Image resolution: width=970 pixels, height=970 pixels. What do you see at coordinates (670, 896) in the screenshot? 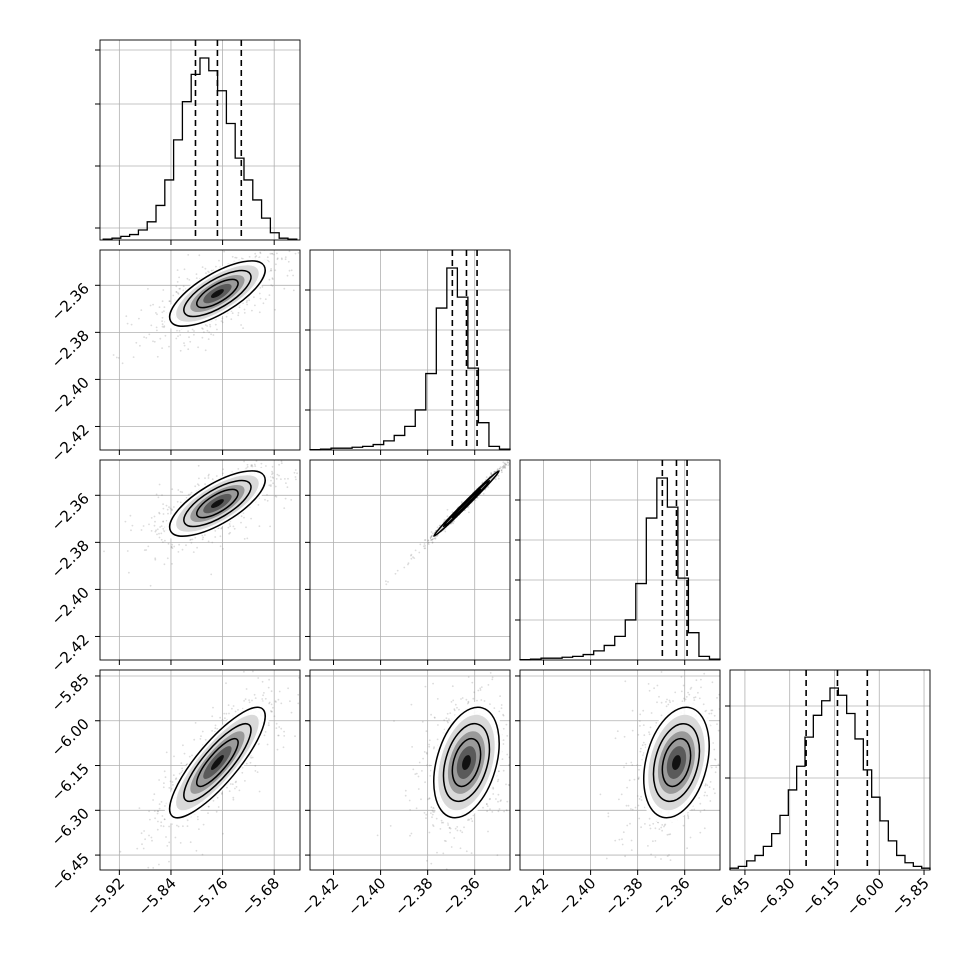
I see `x-tick-label: −2.36` at bounding box center [670, 896].